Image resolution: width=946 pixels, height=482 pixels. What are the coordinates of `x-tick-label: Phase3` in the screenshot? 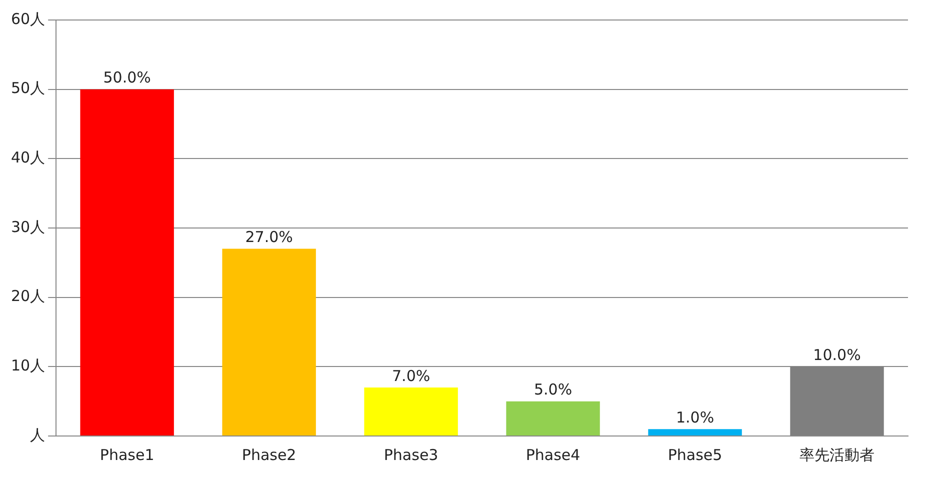 It's located at (411, 455).